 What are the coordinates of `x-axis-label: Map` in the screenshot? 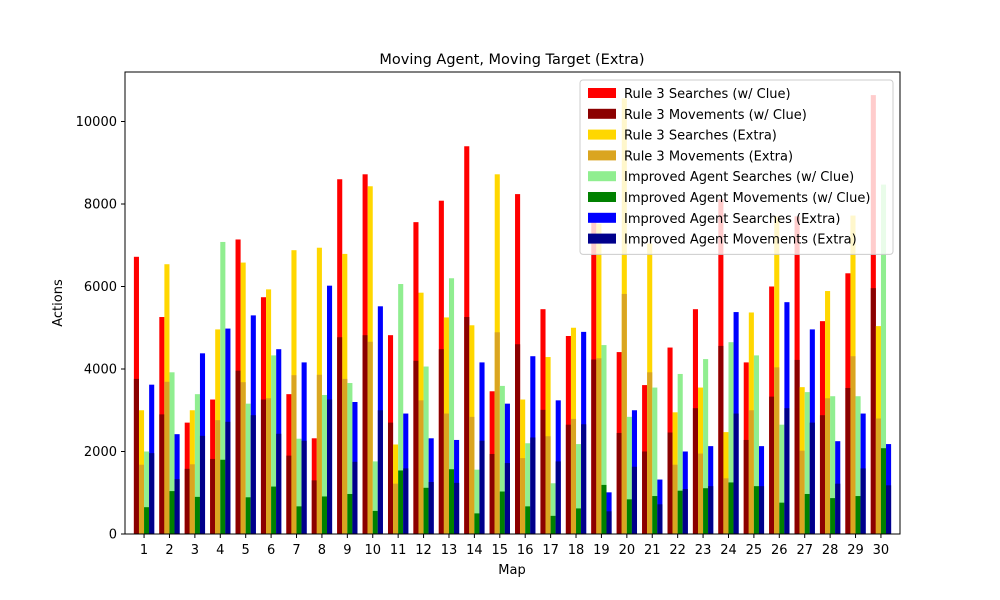 It's located at (511, 570).